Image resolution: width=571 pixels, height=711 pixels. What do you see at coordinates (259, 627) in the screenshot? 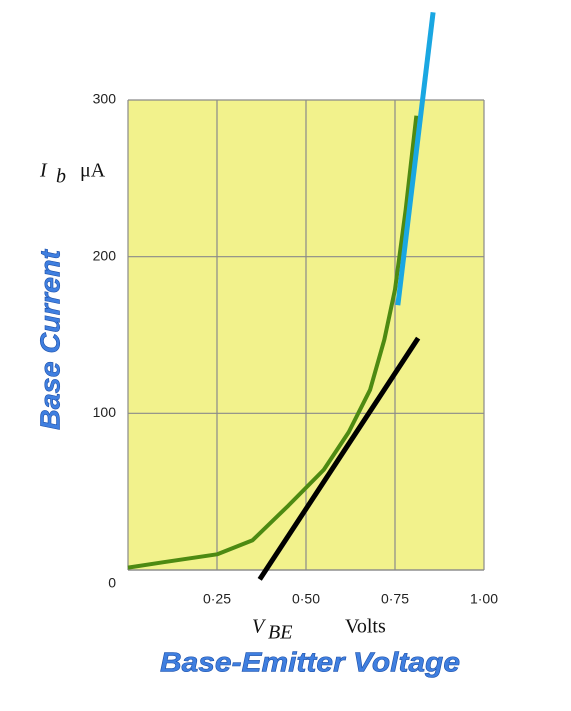
I see `x-quantity-symbol: V` at bounding box center [259, 627].